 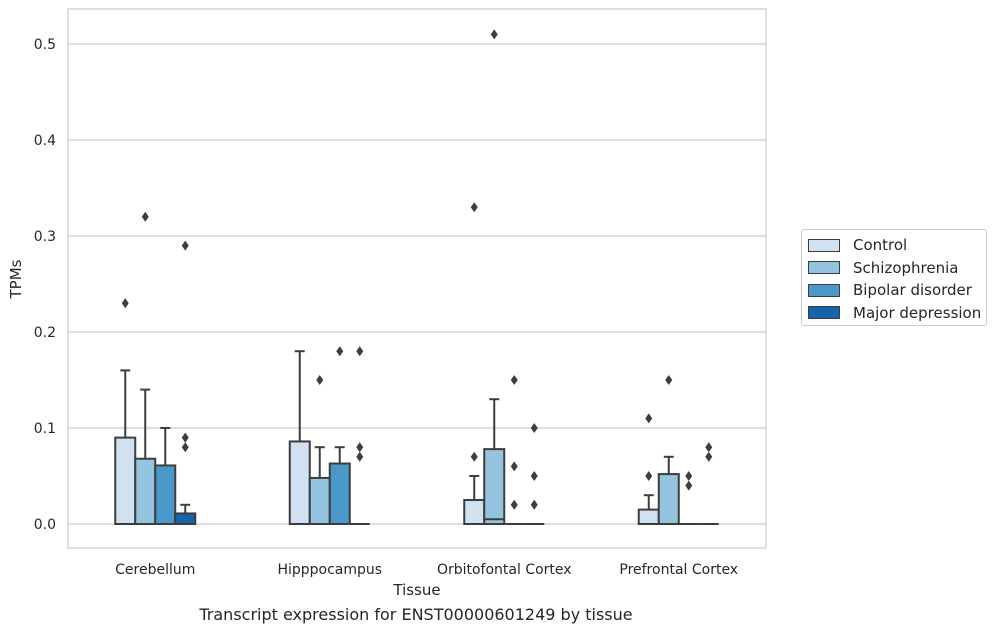 I want to click on y-tick-label: 0.3, so click(x=45, y=237).